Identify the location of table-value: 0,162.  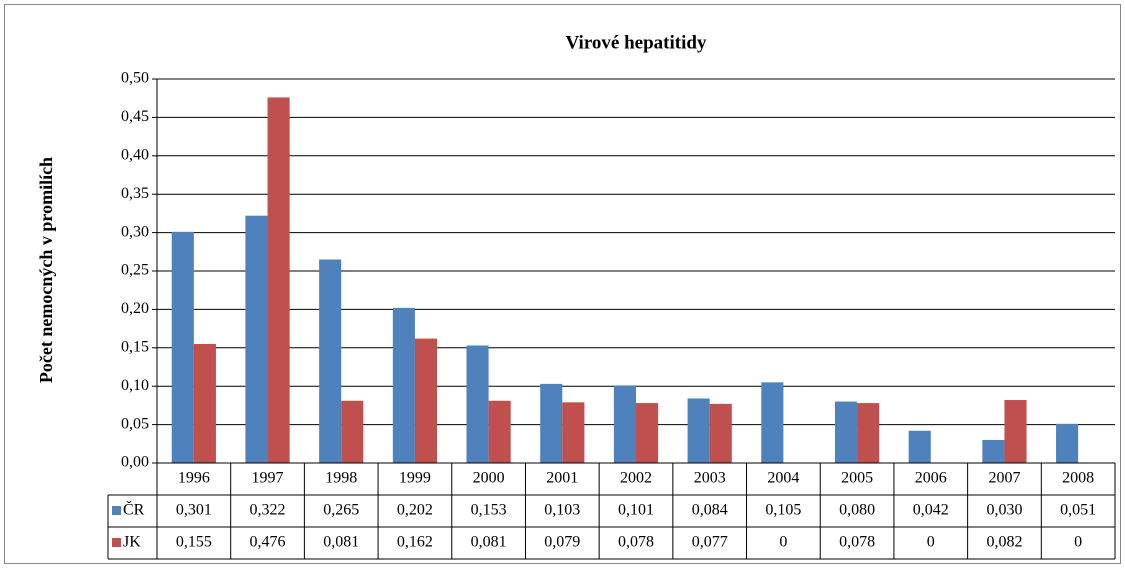
(415, 542).